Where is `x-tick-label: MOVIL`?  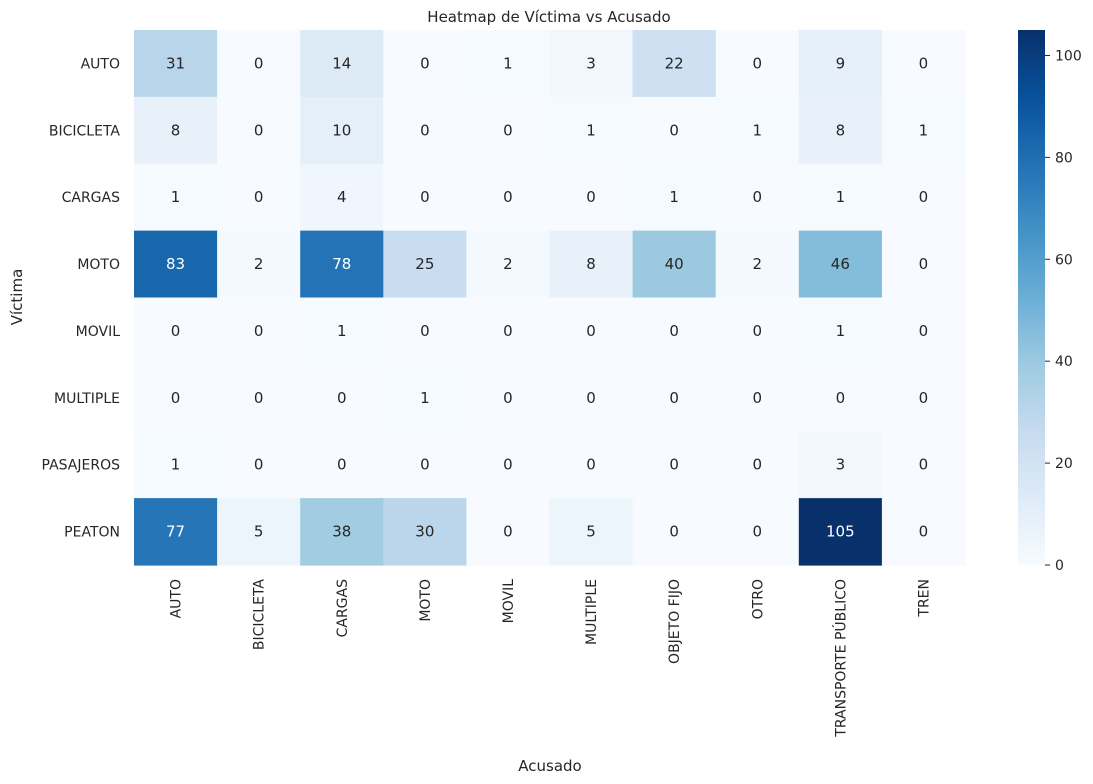 x-tick-label: MOVIL is located at coordinates (509, 601).